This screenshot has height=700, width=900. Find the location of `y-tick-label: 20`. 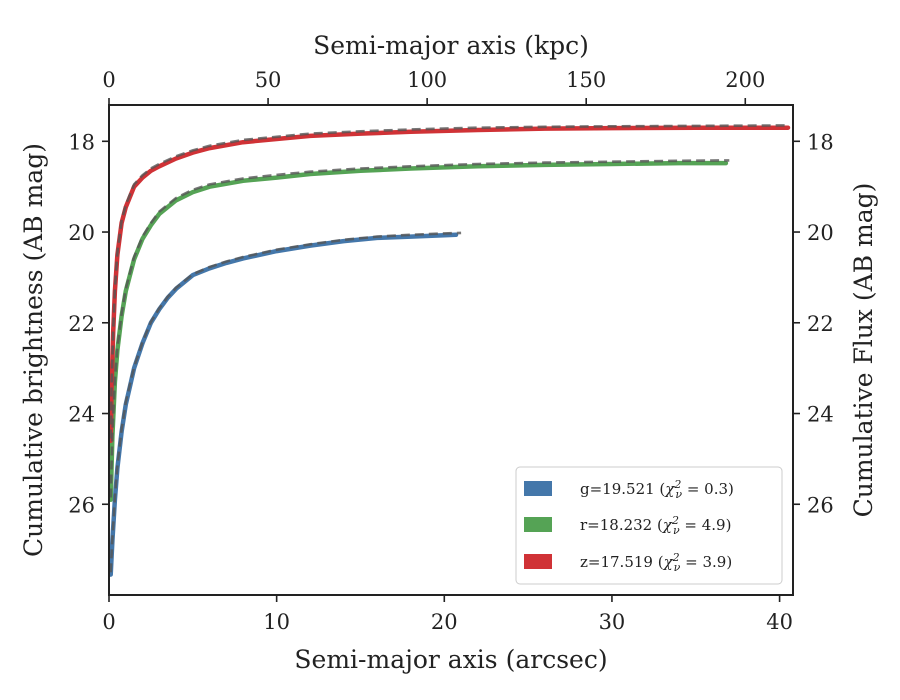

y-tick-label: 20 is located at coordinates (81, 233).